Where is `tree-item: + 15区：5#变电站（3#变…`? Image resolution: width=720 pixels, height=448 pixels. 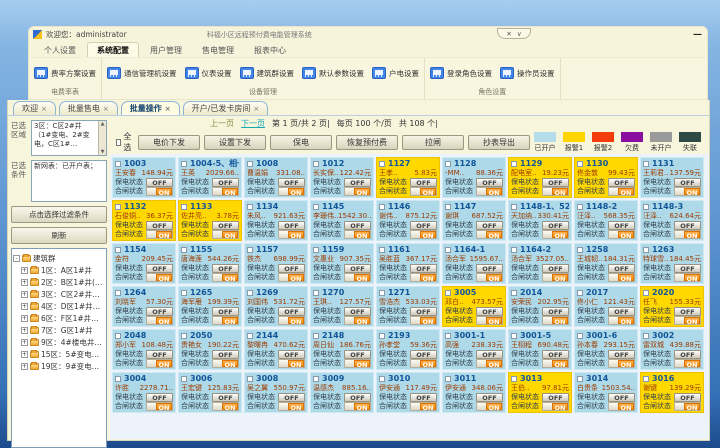 tree-item: + 15区：5#变电站（3#变… is located at coordinates (63, 354).